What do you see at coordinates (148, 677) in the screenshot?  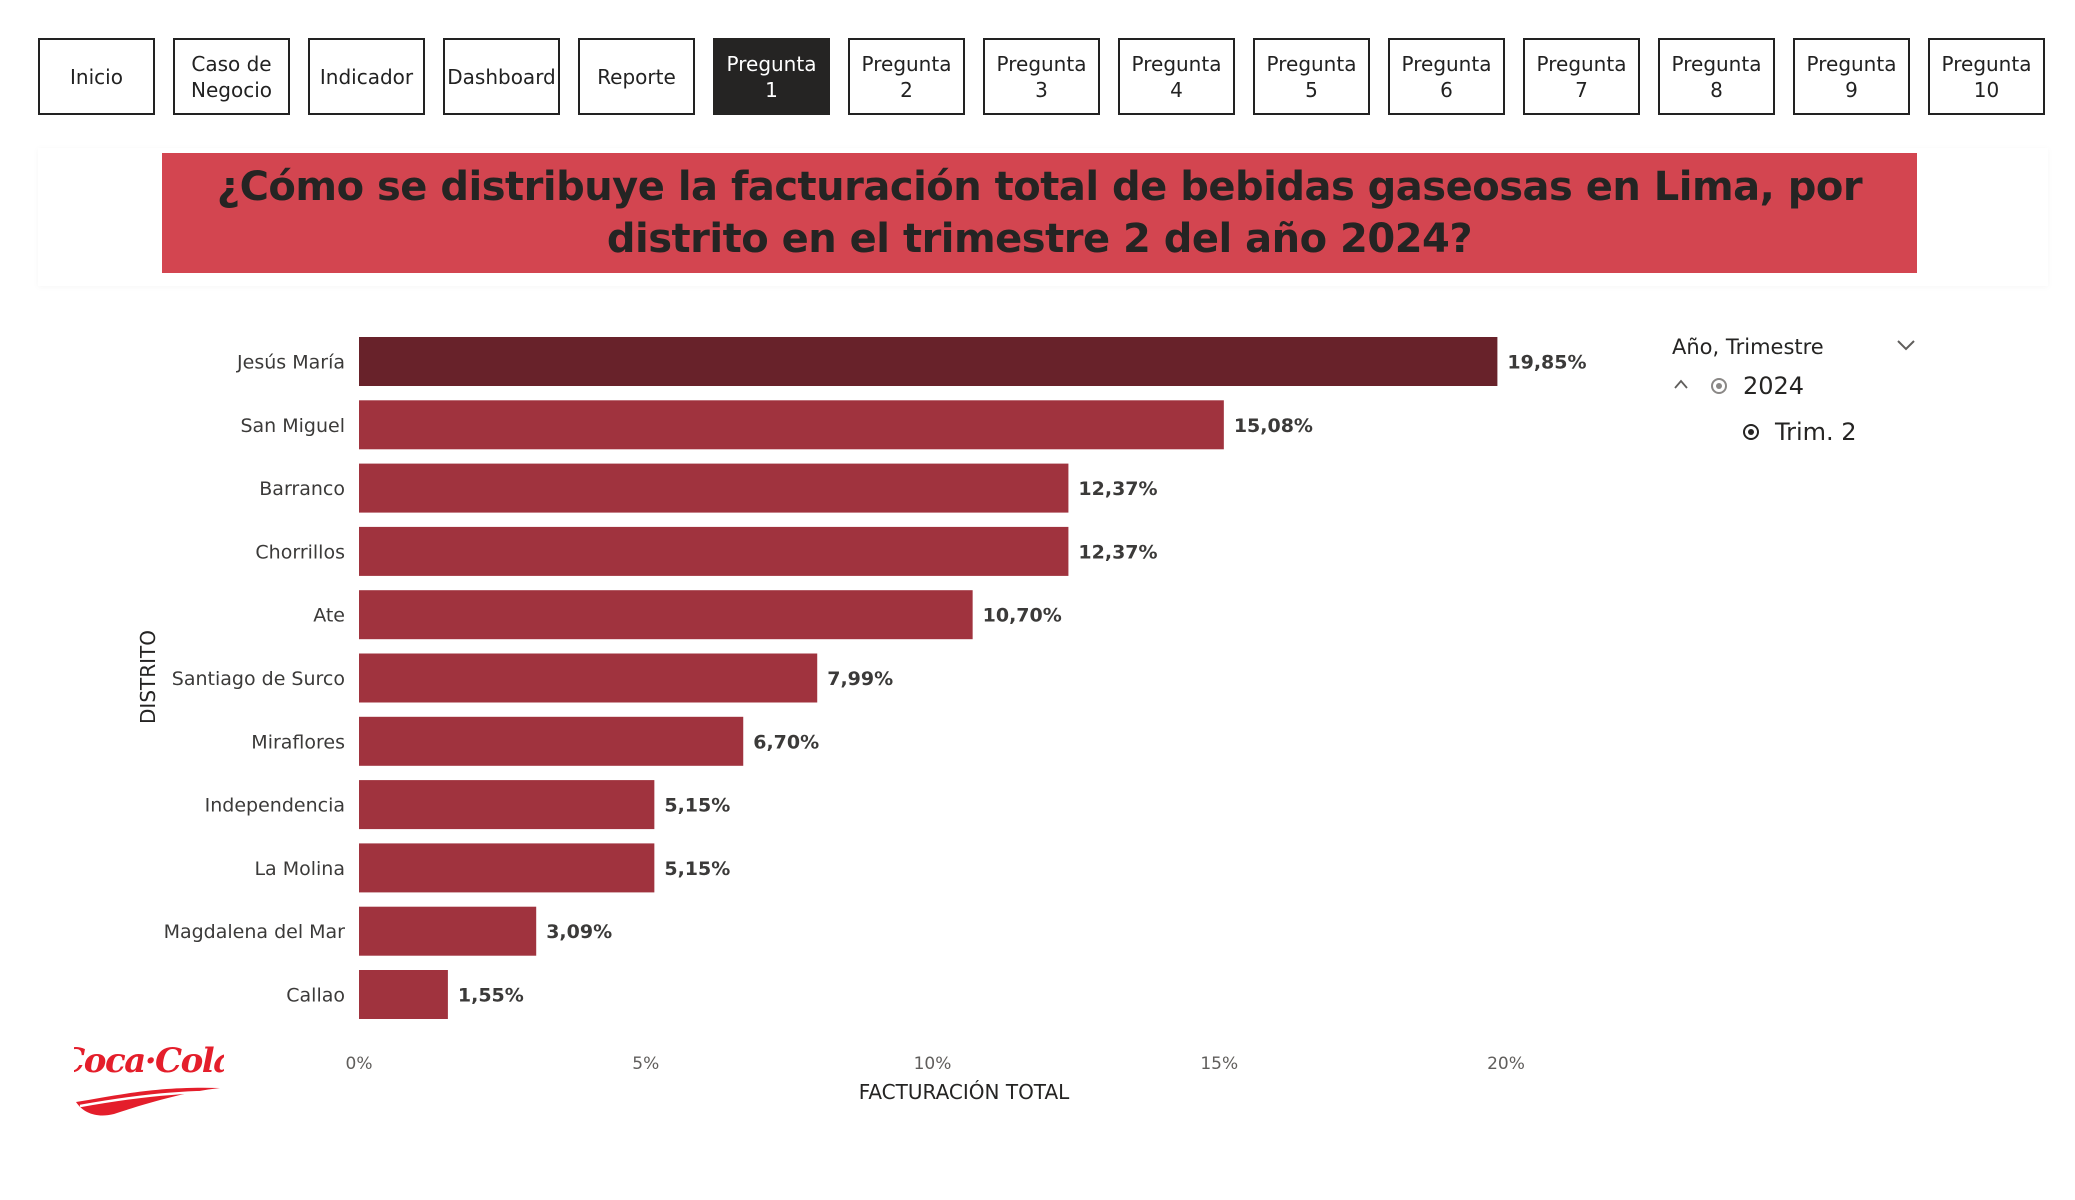 I see `y-axis-title: DISTRITO` at bounding box center [148, 677].